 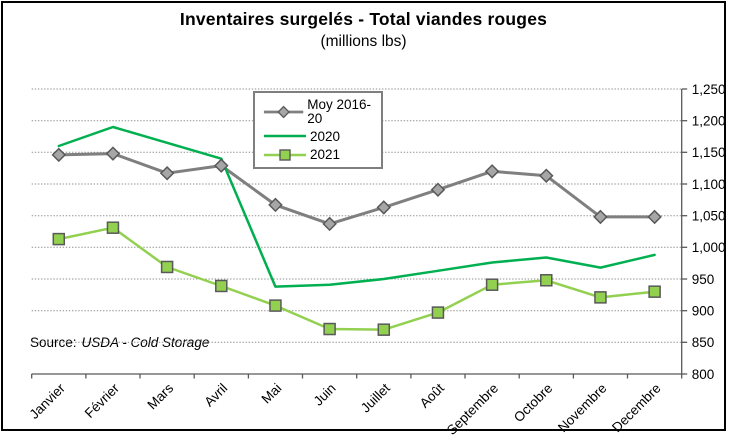 I want to click on y-tick-label: 850, so click(x=703, y=342).